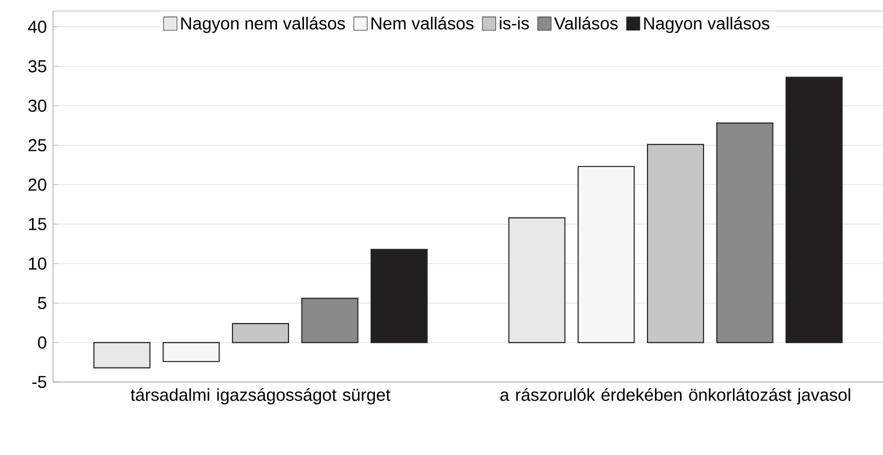 Image resolution: width=883 pixels, height=455 pixels. I want to click on y-tick-label: 20, so click(37, 184).